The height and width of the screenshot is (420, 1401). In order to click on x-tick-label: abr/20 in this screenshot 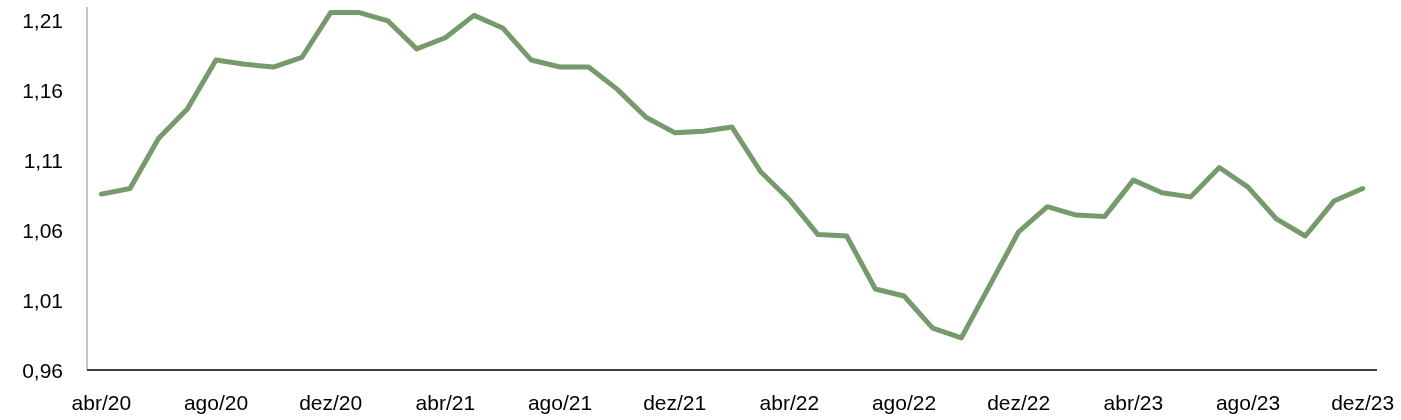, I will do `click(101, 402)`.